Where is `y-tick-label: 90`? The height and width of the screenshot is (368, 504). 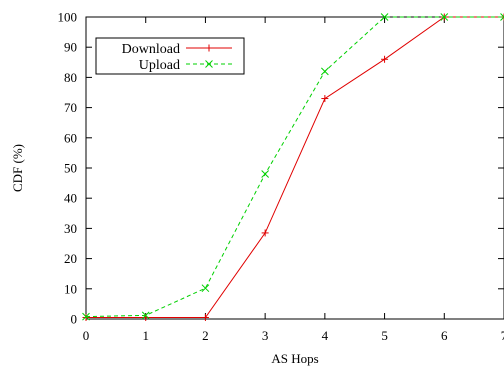 y-tick-label: 90 is located at coordinates (70, 47).